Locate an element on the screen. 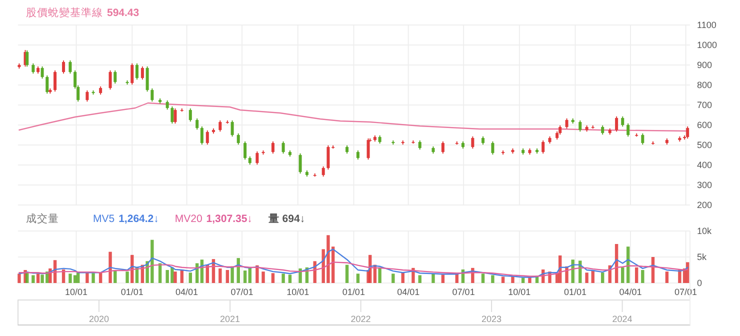 The image size is (740, 336). x2-tick-label: 2023 is located at coordinates (492, 319).